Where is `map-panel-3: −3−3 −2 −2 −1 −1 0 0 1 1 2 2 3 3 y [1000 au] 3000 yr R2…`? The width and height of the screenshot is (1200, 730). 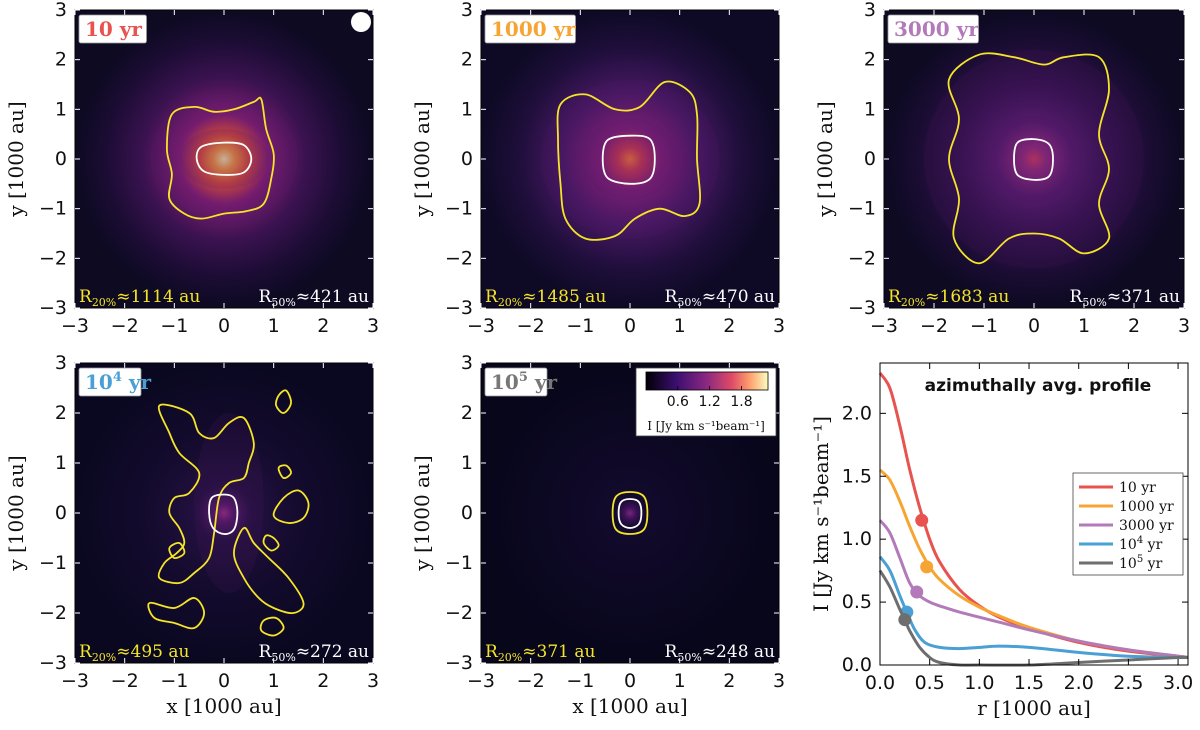
map-panel-3: −3−3 −2 −2 −1 −1 0 0 1 1 2 2 3 3 y [1000 au] 3000 yr R2… is located at coordinates (1001, 168).